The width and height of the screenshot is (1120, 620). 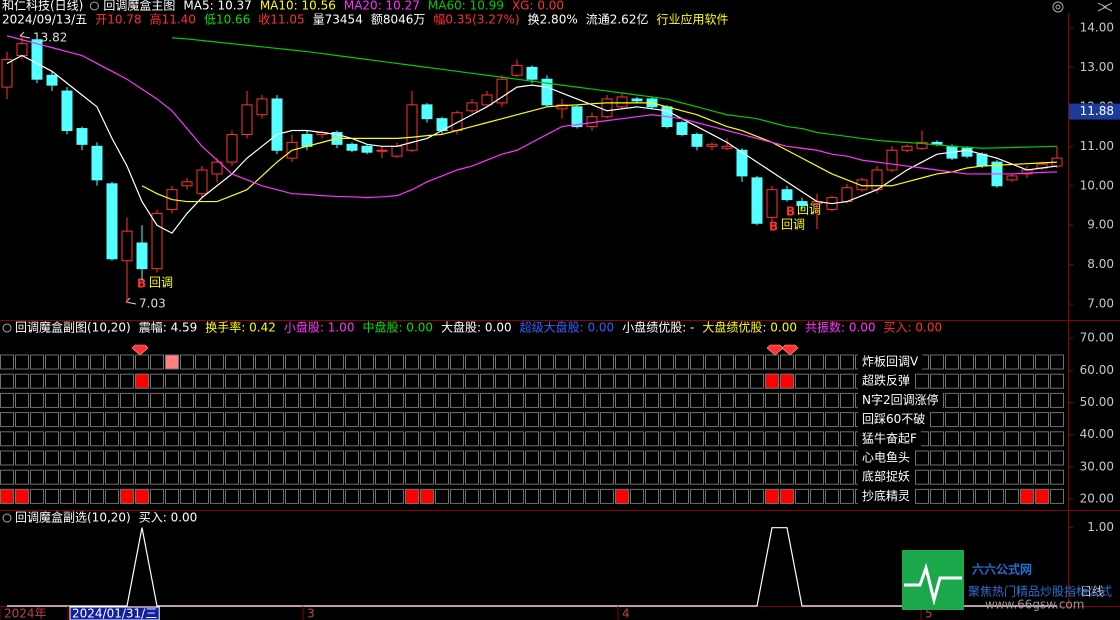 I want to click on x-tick-label: 5, so click(x=929, y=613).